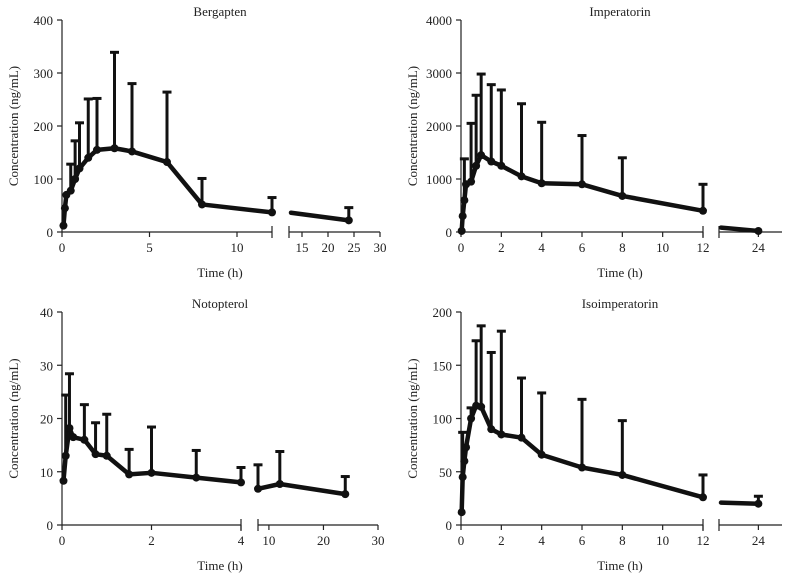 The width and height of the screenshot is (791, 579). What do you see at coordinates (380, 247) in the screenshot?
I see `x-tick-label: 30` at bounding box center [380, 247].